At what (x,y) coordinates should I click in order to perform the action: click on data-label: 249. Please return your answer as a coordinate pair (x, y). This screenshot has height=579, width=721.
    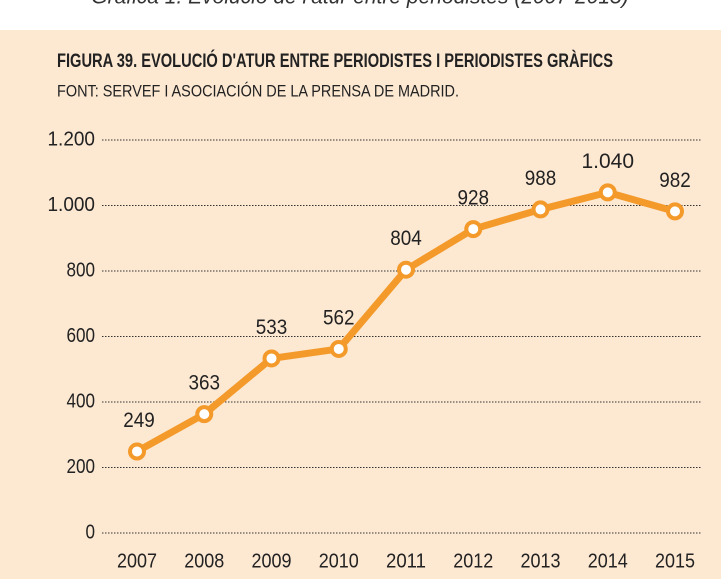
    Looking at the image, I should click on (139, 420).